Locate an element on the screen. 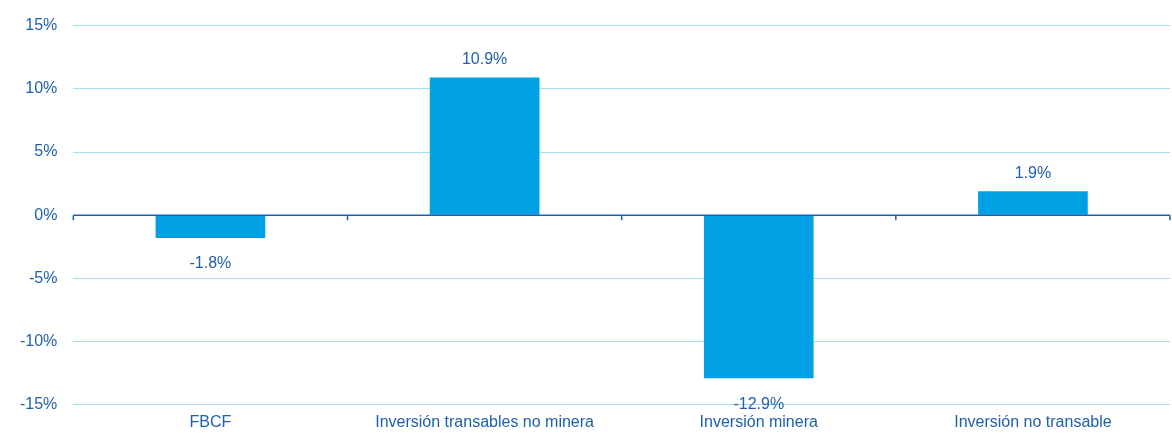  y-tick-label: -15% is located at coordinates (38, 404).